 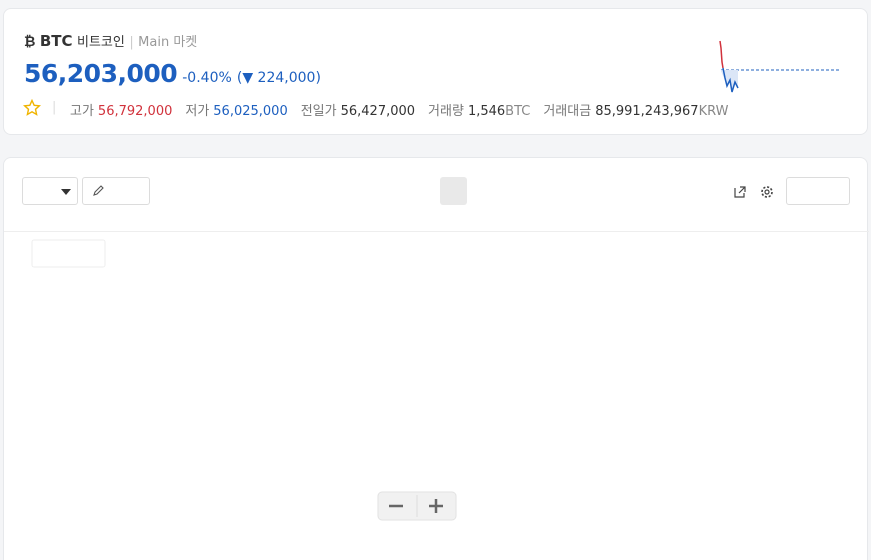 I want to click on stat: 거래량 1,546BTC, so click(x=479, y=109).